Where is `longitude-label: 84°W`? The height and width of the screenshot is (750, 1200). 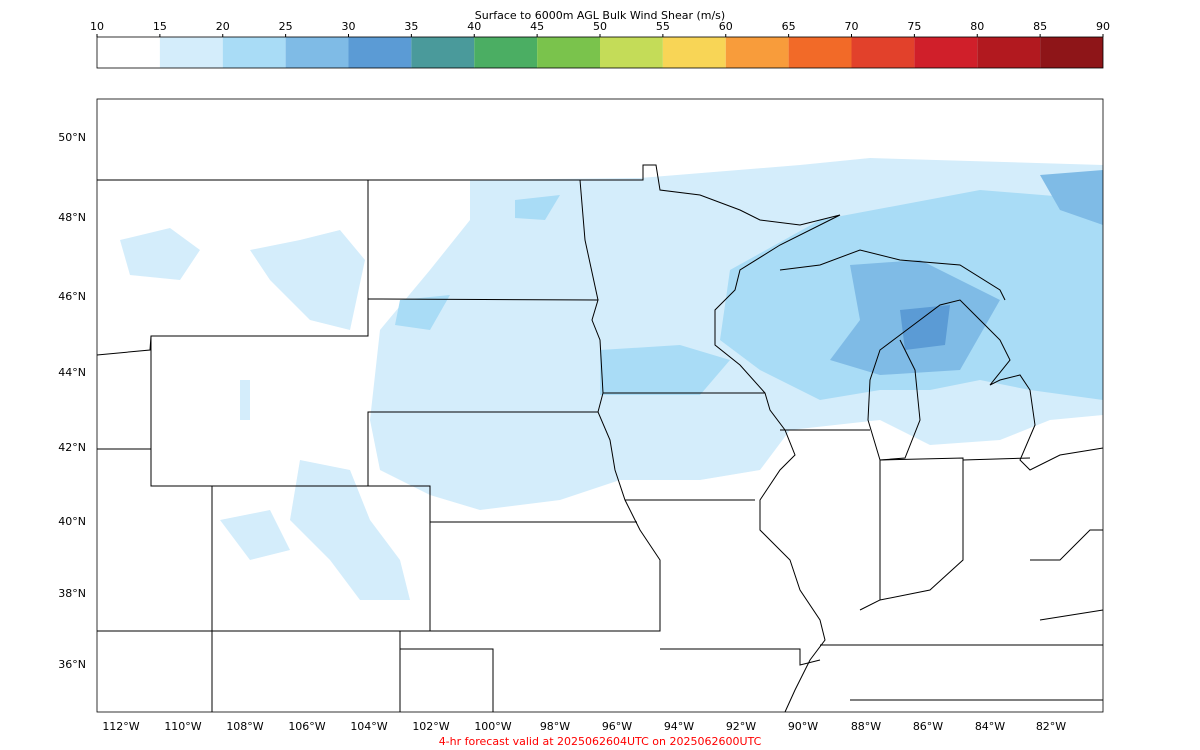
longitude-label: 84°W is located at coordinates (990, 726).